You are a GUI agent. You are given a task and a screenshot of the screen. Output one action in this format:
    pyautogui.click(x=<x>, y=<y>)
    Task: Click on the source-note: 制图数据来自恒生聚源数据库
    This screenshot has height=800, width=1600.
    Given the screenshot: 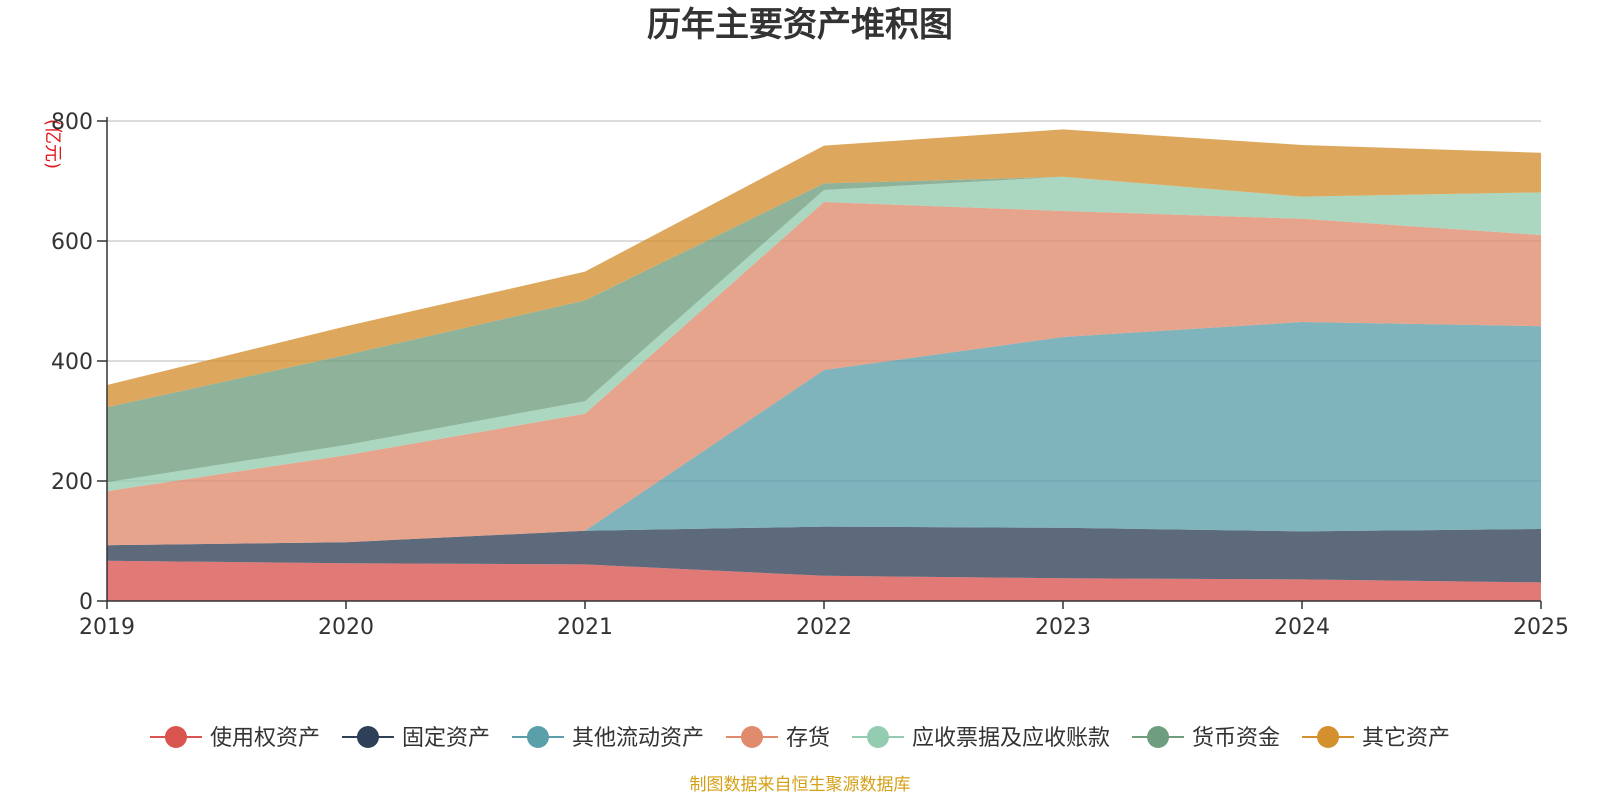 What is the action you would take?
    pyautogui.click(x=800, y=785)
    